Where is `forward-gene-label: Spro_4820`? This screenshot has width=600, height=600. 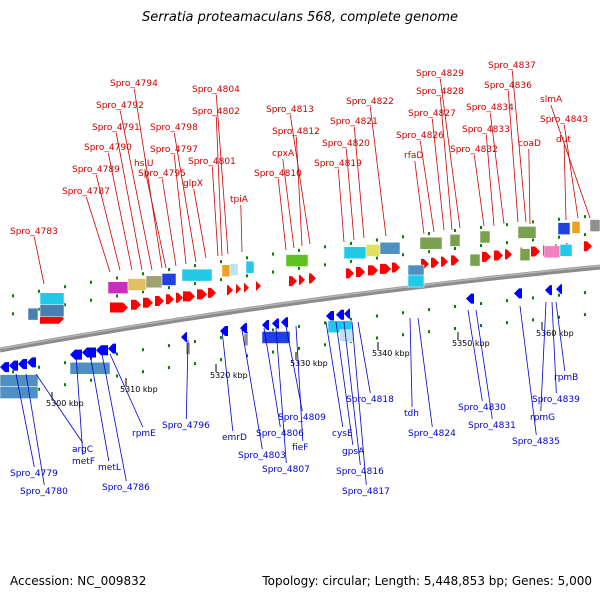 forward-gene-label: Spro_4820 is located at coordinates (346, 144).